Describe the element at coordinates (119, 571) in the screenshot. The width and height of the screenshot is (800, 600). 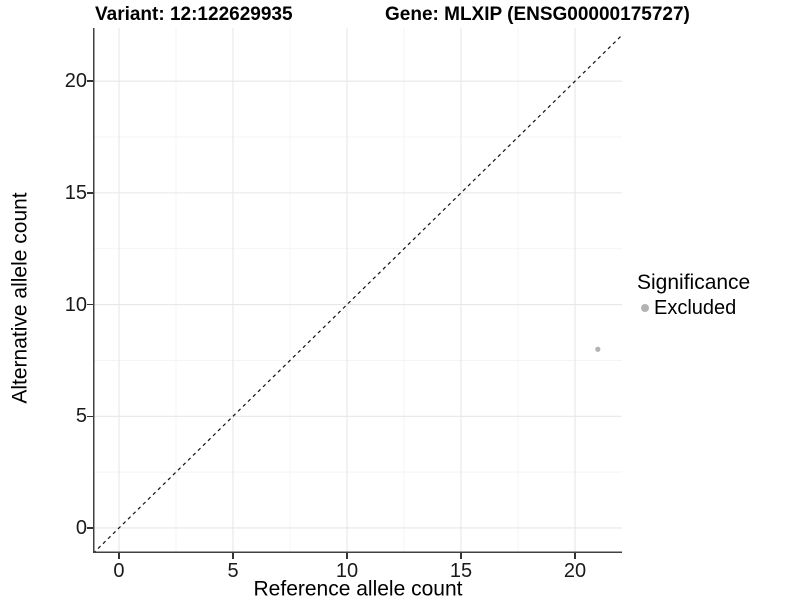
I see `x-tick-label: 0` at that location.